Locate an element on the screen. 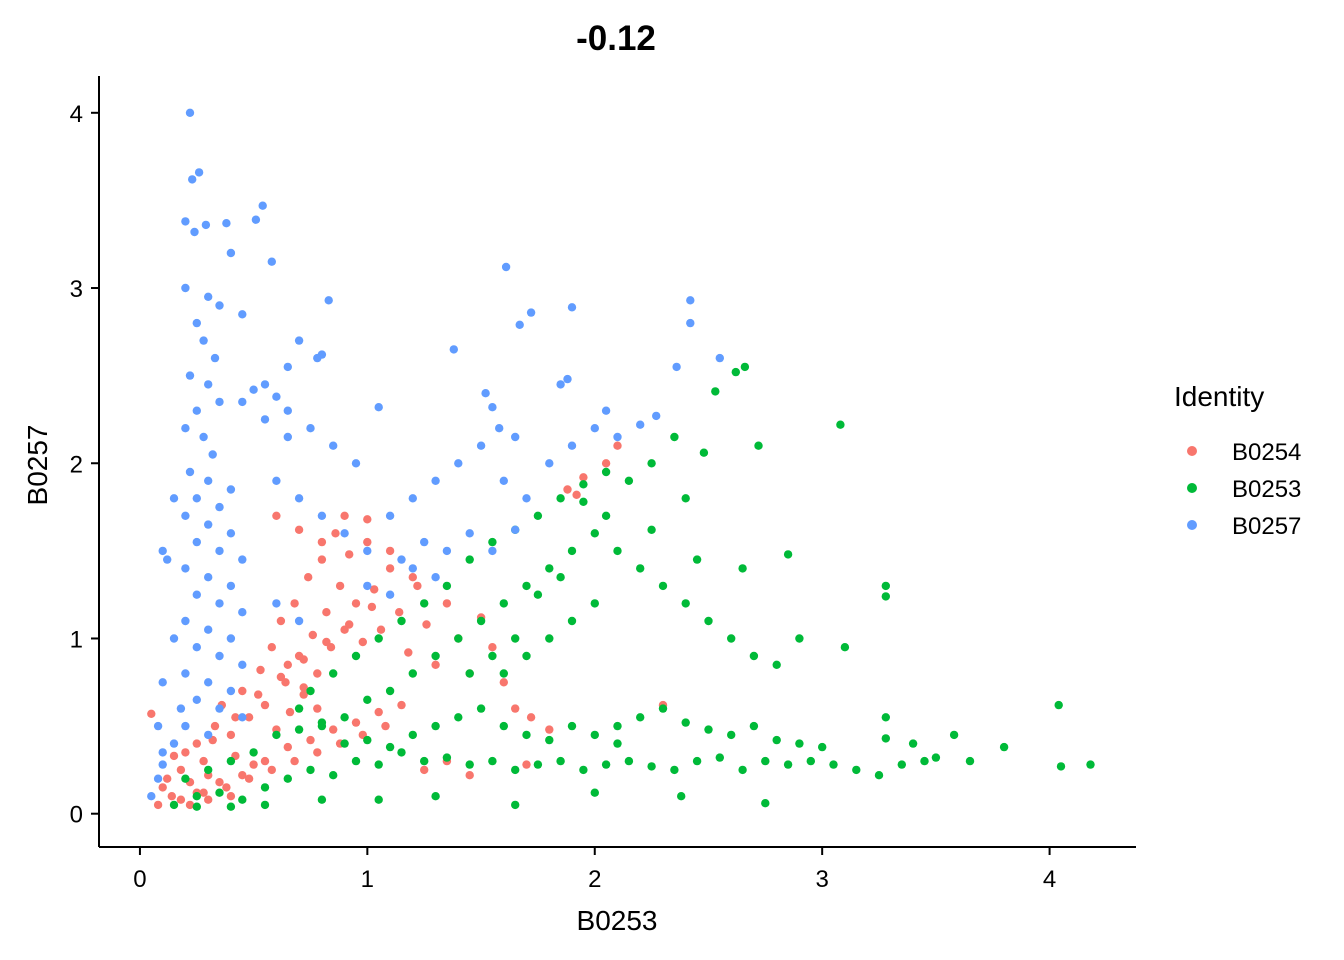  legend-title: Identity is located at coordinates (1219, 396).